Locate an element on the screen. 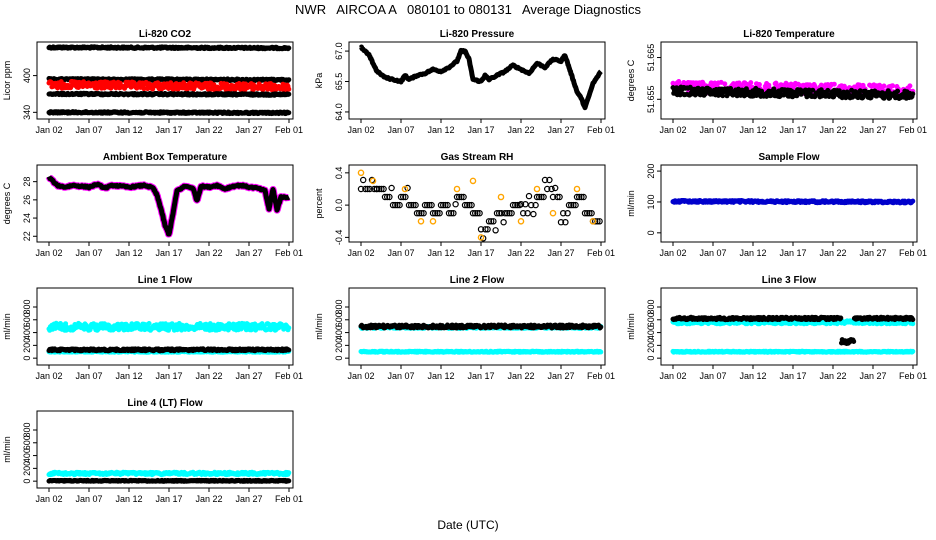 This screenshot has height=540, width=936. y-tick-label: 200 is located at coordinates (651, 171).